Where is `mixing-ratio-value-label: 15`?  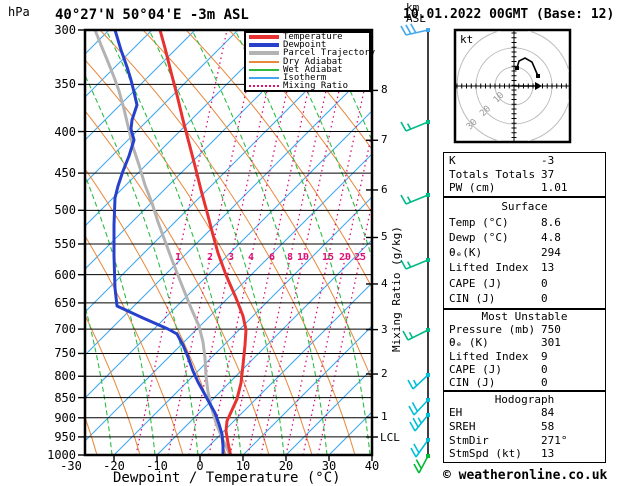 mixing-ratio-value-label: 15 is located at coordinates (328, 257).